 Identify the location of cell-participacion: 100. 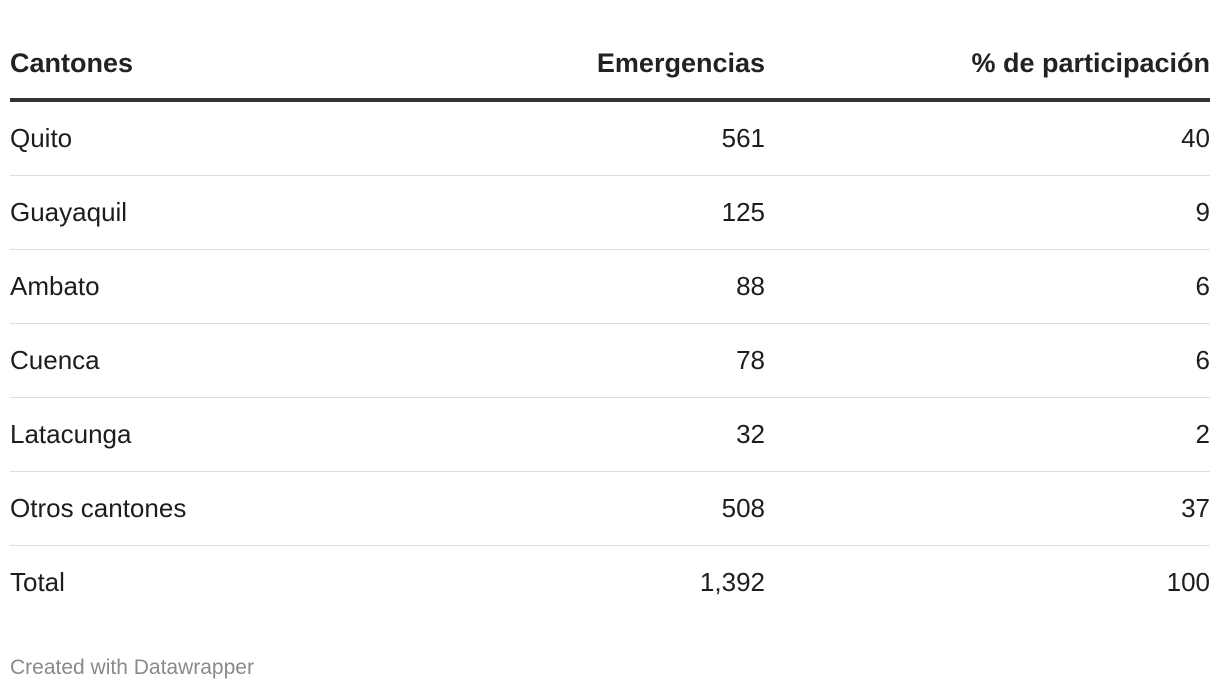
(1188, 582).